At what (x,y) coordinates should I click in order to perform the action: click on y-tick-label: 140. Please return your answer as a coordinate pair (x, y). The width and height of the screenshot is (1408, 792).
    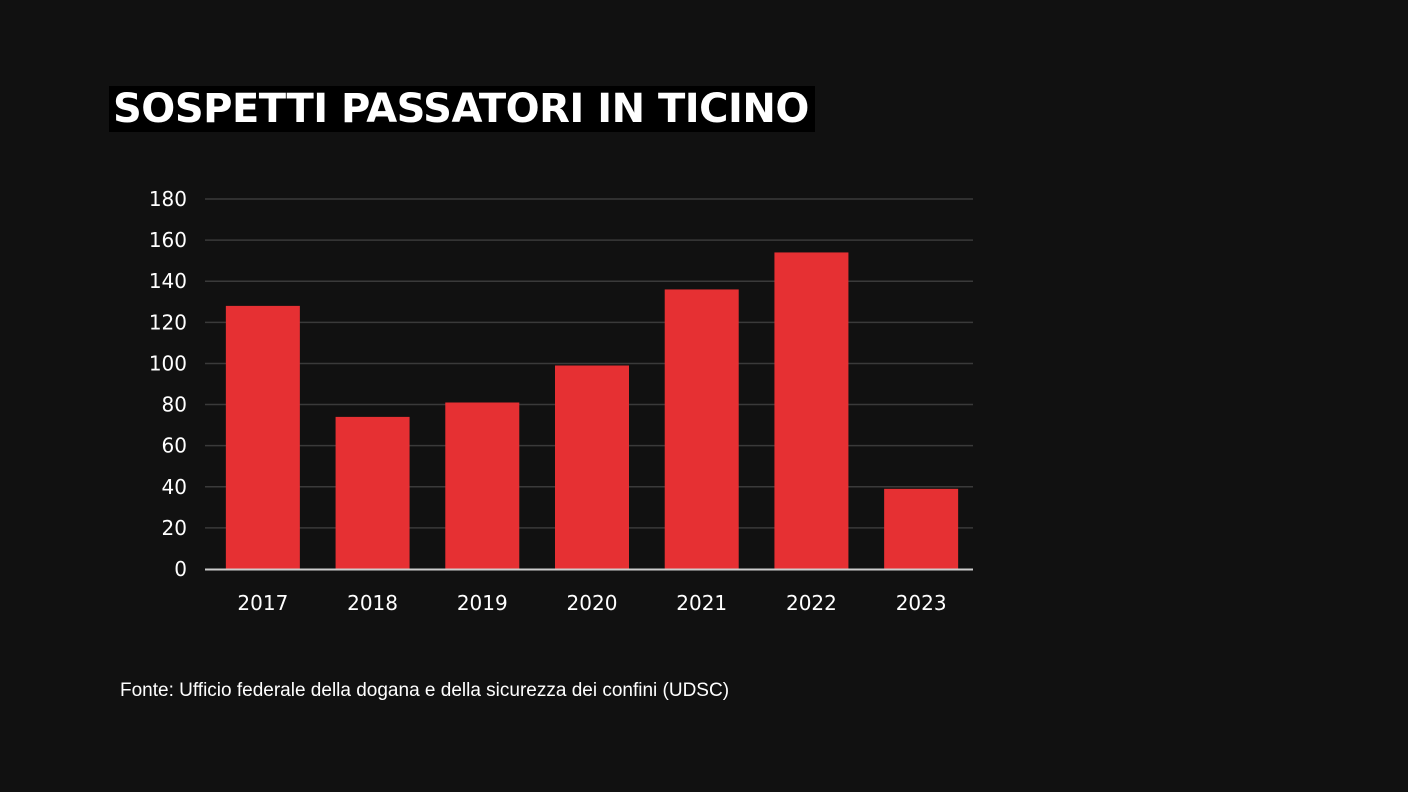
    Looking at the image, I should click on (168, 281).